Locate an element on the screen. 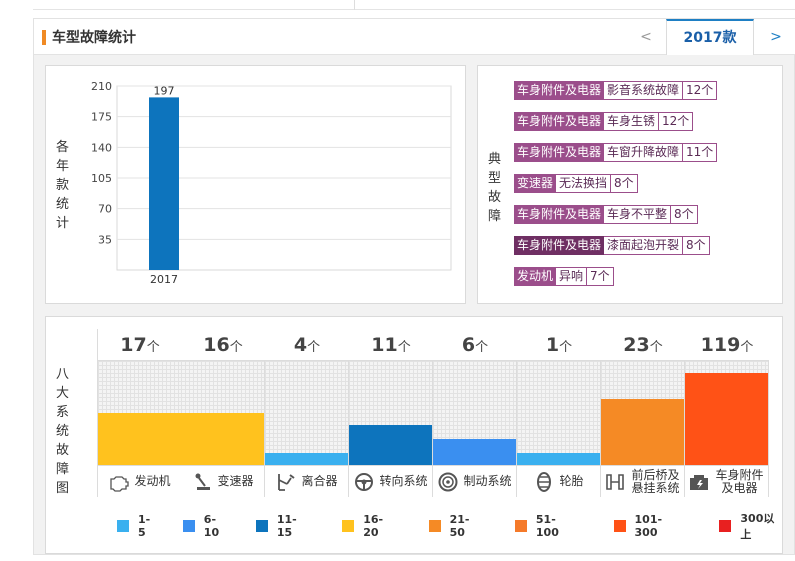 This screenshot has height=561, width=795. system-column: 119个车身附件及电器 is located at coordinates (727, 413).